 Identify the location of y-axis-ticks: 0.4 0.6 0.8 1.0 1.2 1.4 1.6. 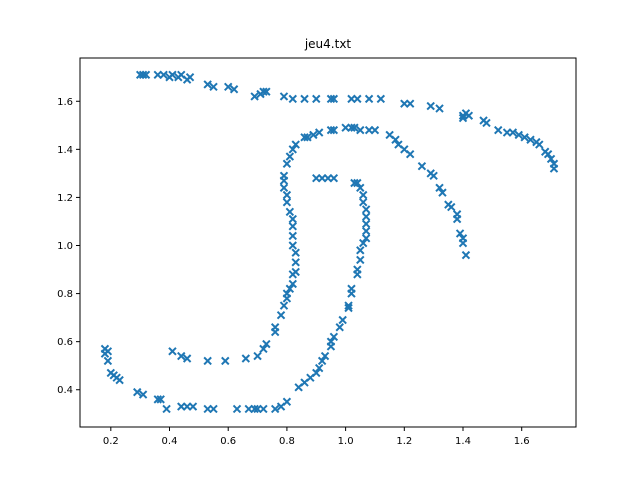
(68, 246).